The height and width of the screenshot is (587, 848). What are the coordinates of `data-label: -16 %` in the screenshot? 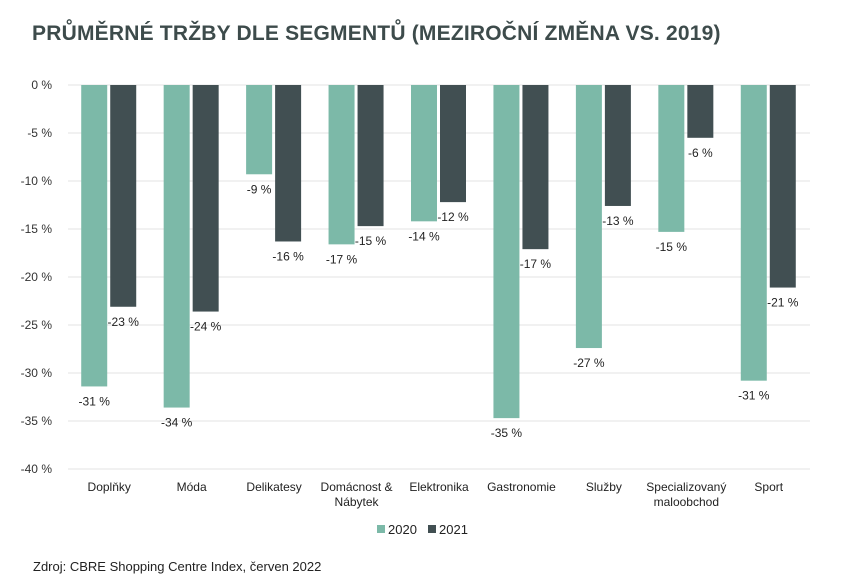 It's located at (288, 256).